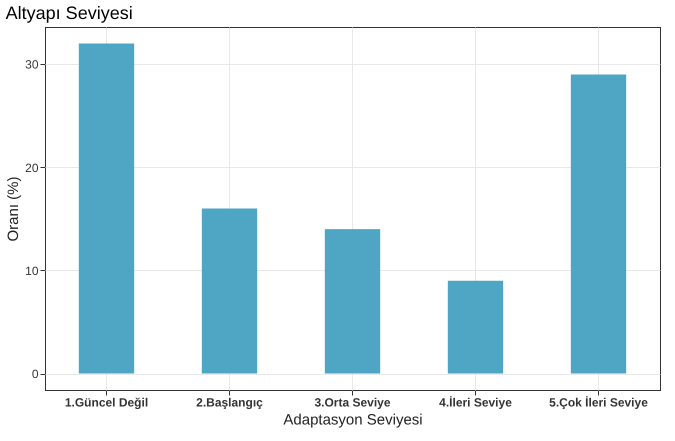  Describe the element at coordinates (353, 420) in the screenshot. I see `x-axis-title: Adaptasyon Seviyesi` at that location.